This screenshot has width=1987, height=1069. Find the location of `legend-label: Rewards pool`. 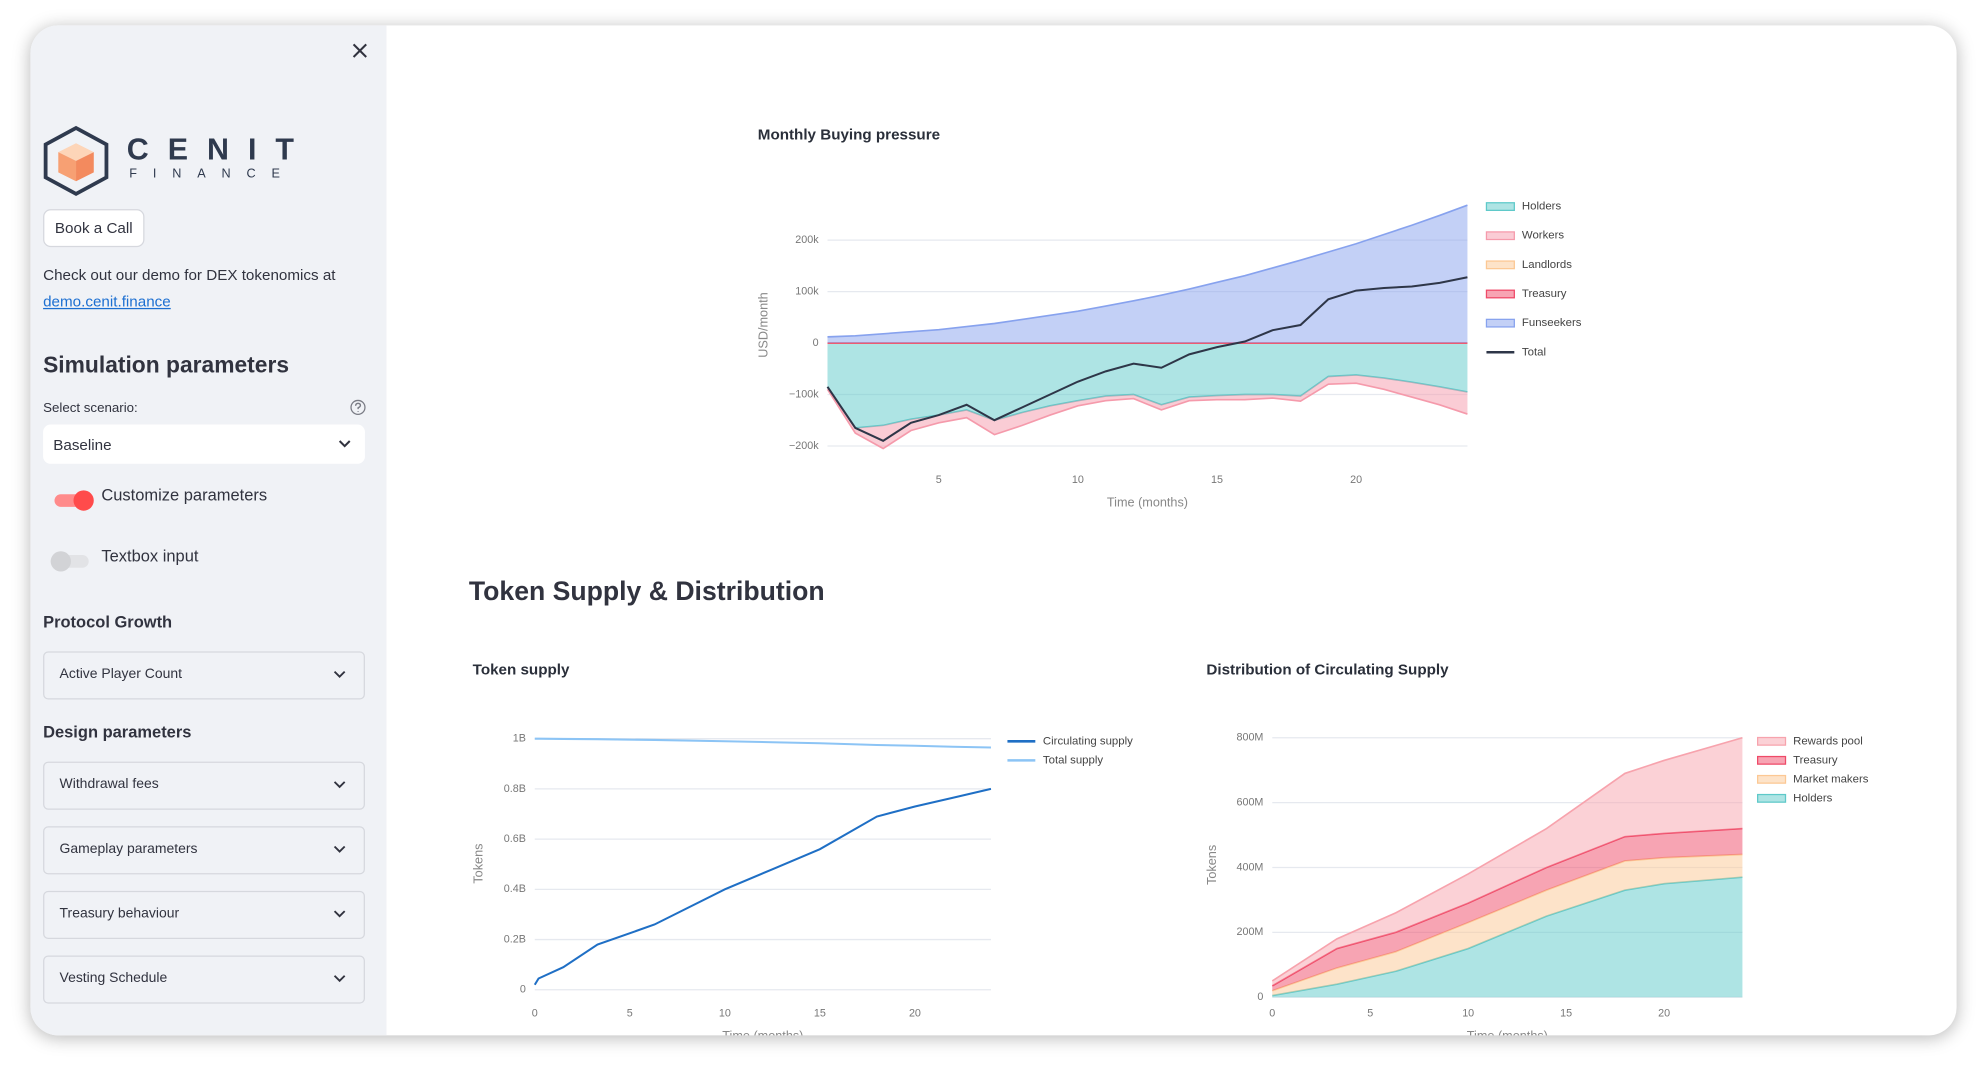

legend-label: Rewards pool is located at coordinates (1828, 741).